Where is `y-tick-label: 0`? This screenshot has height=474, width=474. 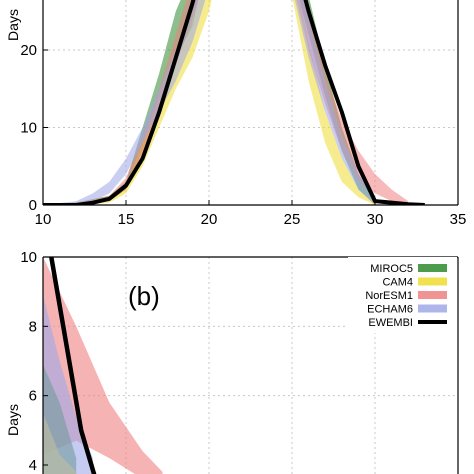
y-tick-label: 0 is located at coordinates (33, 205).